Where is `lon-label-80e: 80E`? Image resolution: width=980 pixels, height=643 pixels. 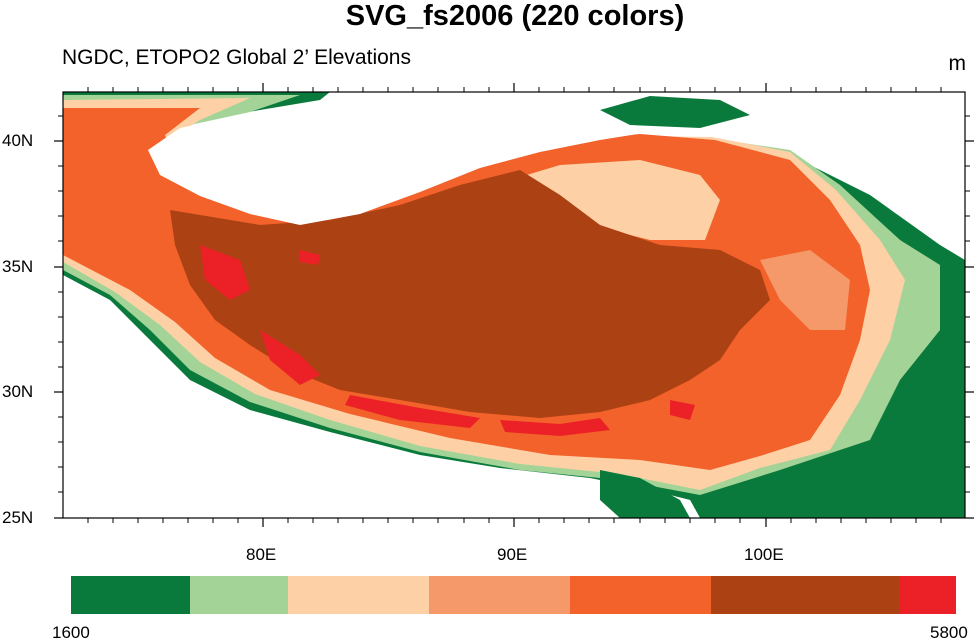
lon-label-80e: 80E is located at coordinates (261, 554).